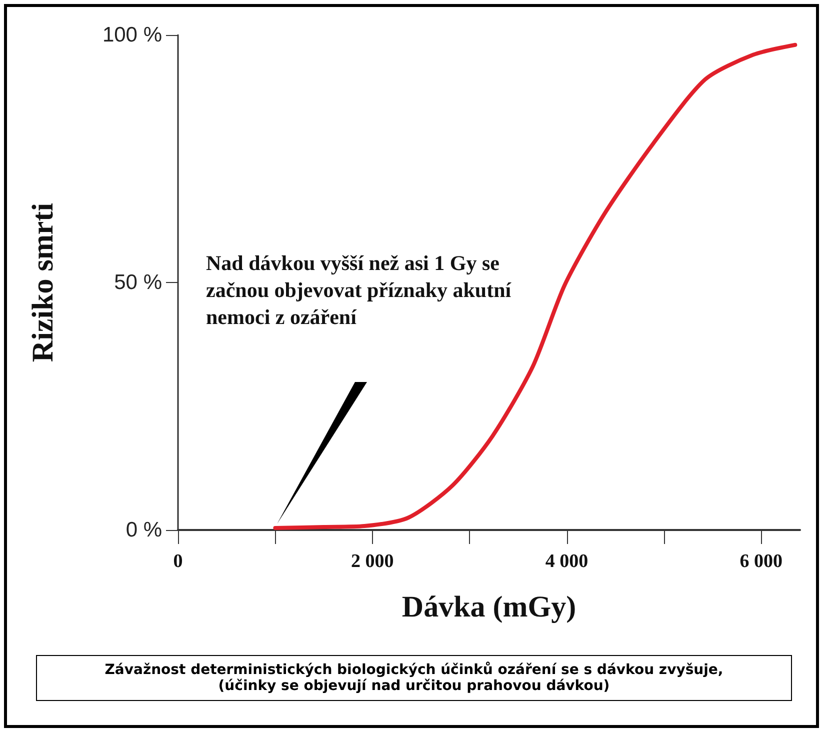 The height and width of the screenshot is (736, 827). Describe the element at coordinates (138, 282) in the screenshot. I see `y-tick-label: 50 %` at that location.